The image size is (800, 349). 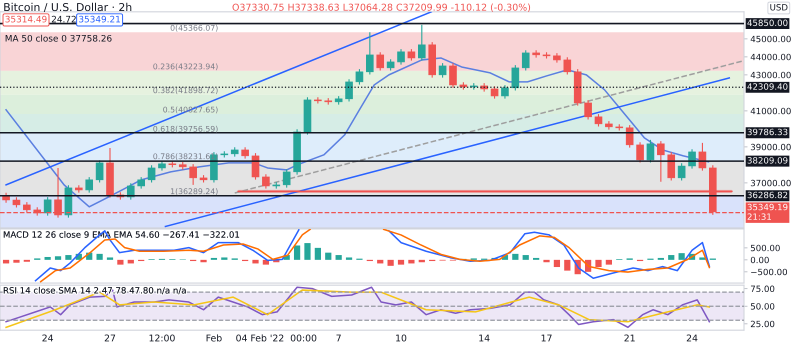 What do you see at coordinates (68, 7) in the screenshot?
I see `chart-title: Bitcoin / U.S. Dollar · 2h` at bounding box center [68, 7].